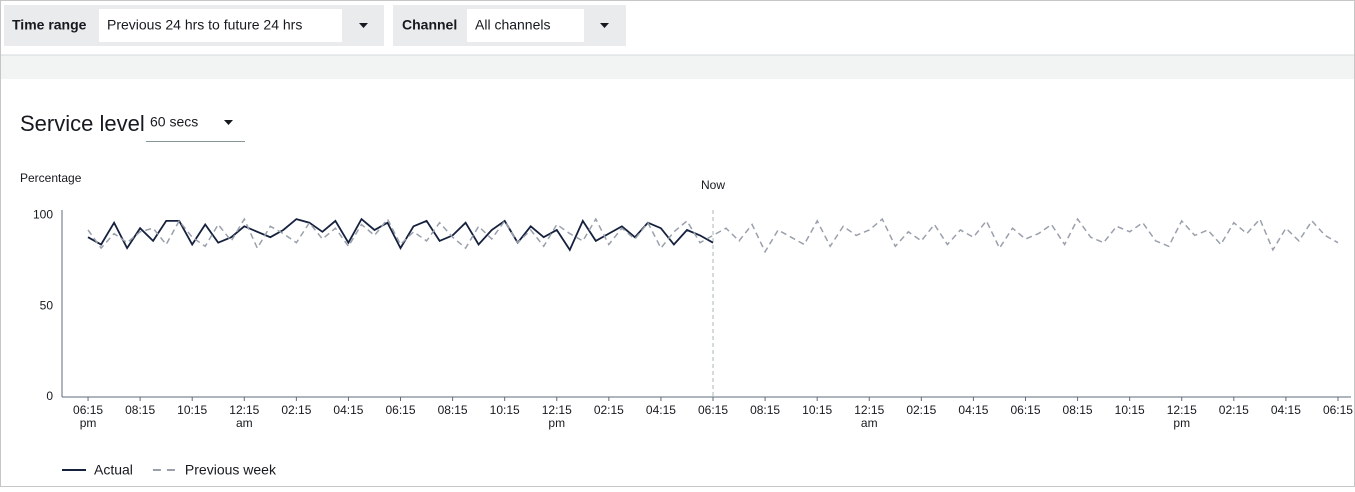 Image resolution: width=1355 pixels, height=492 pixels. Describe the element at coordinates (429, 25) in the screenshot. I see `filter-label: Channel` at that location.